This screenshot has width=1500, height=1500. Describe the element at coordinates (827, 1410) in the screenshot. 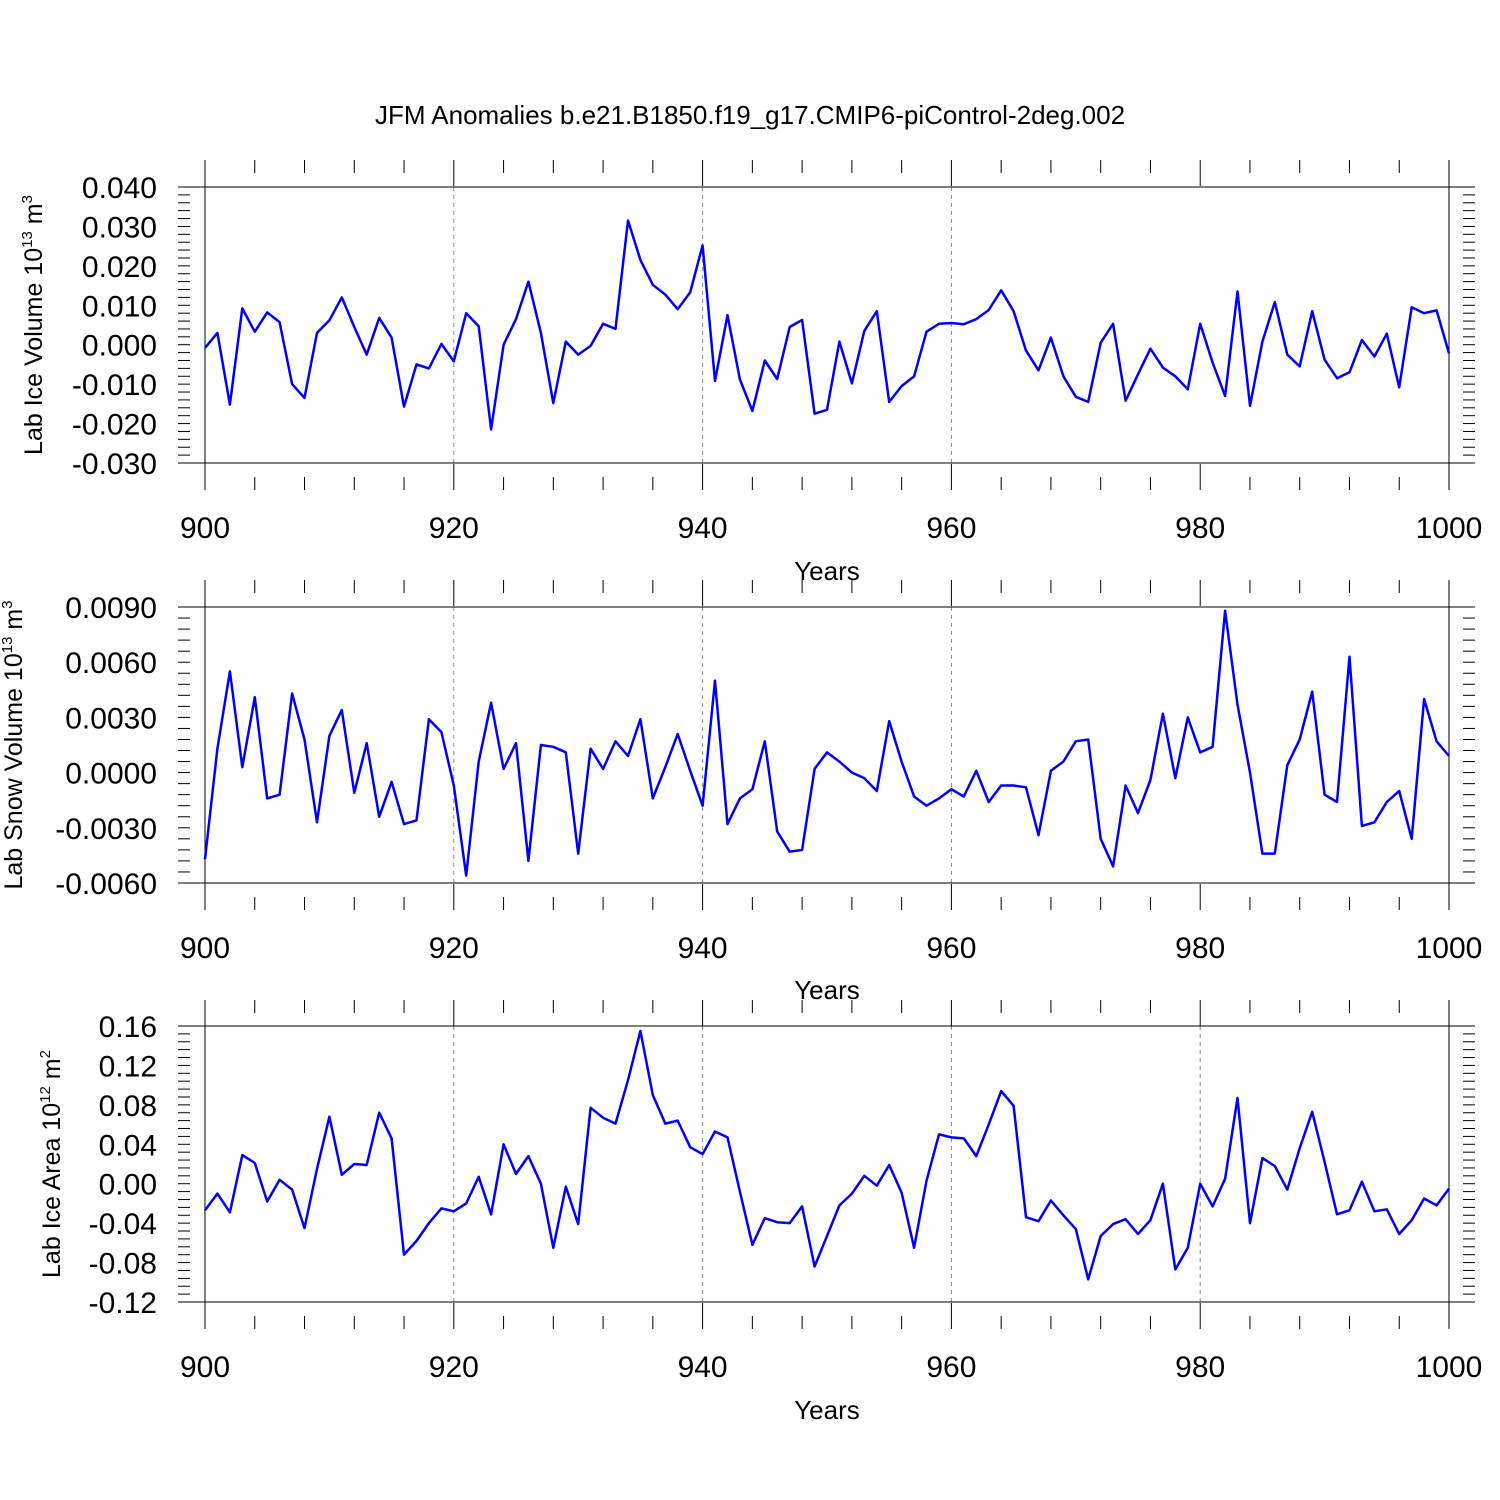

I see `xlabel-ice-area: Years` at that location.